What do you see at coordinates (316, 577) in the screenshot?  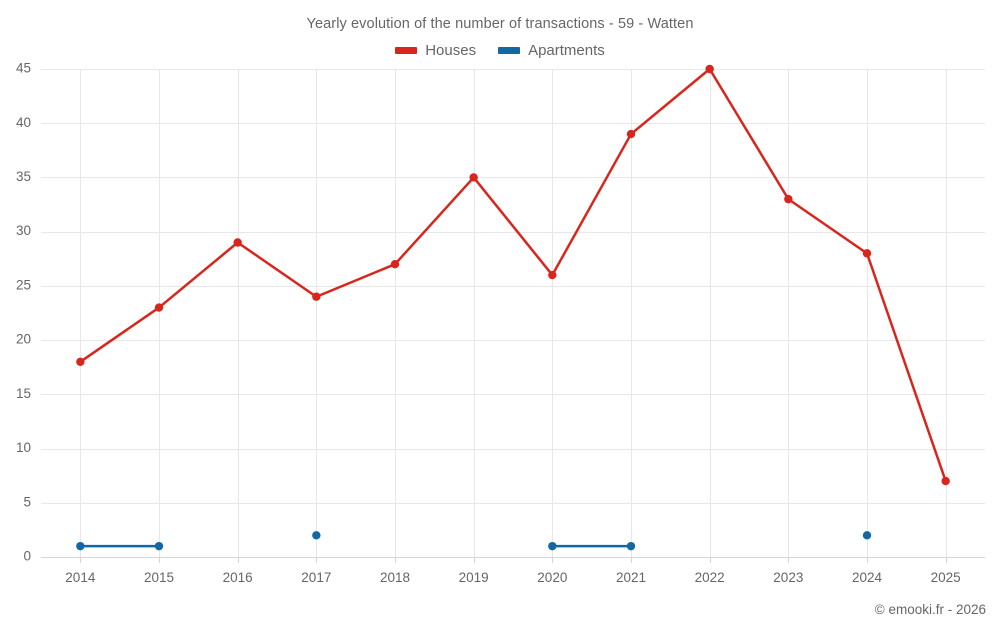 I see `x-tick-label: 2017` at bounding box center [316, 577].